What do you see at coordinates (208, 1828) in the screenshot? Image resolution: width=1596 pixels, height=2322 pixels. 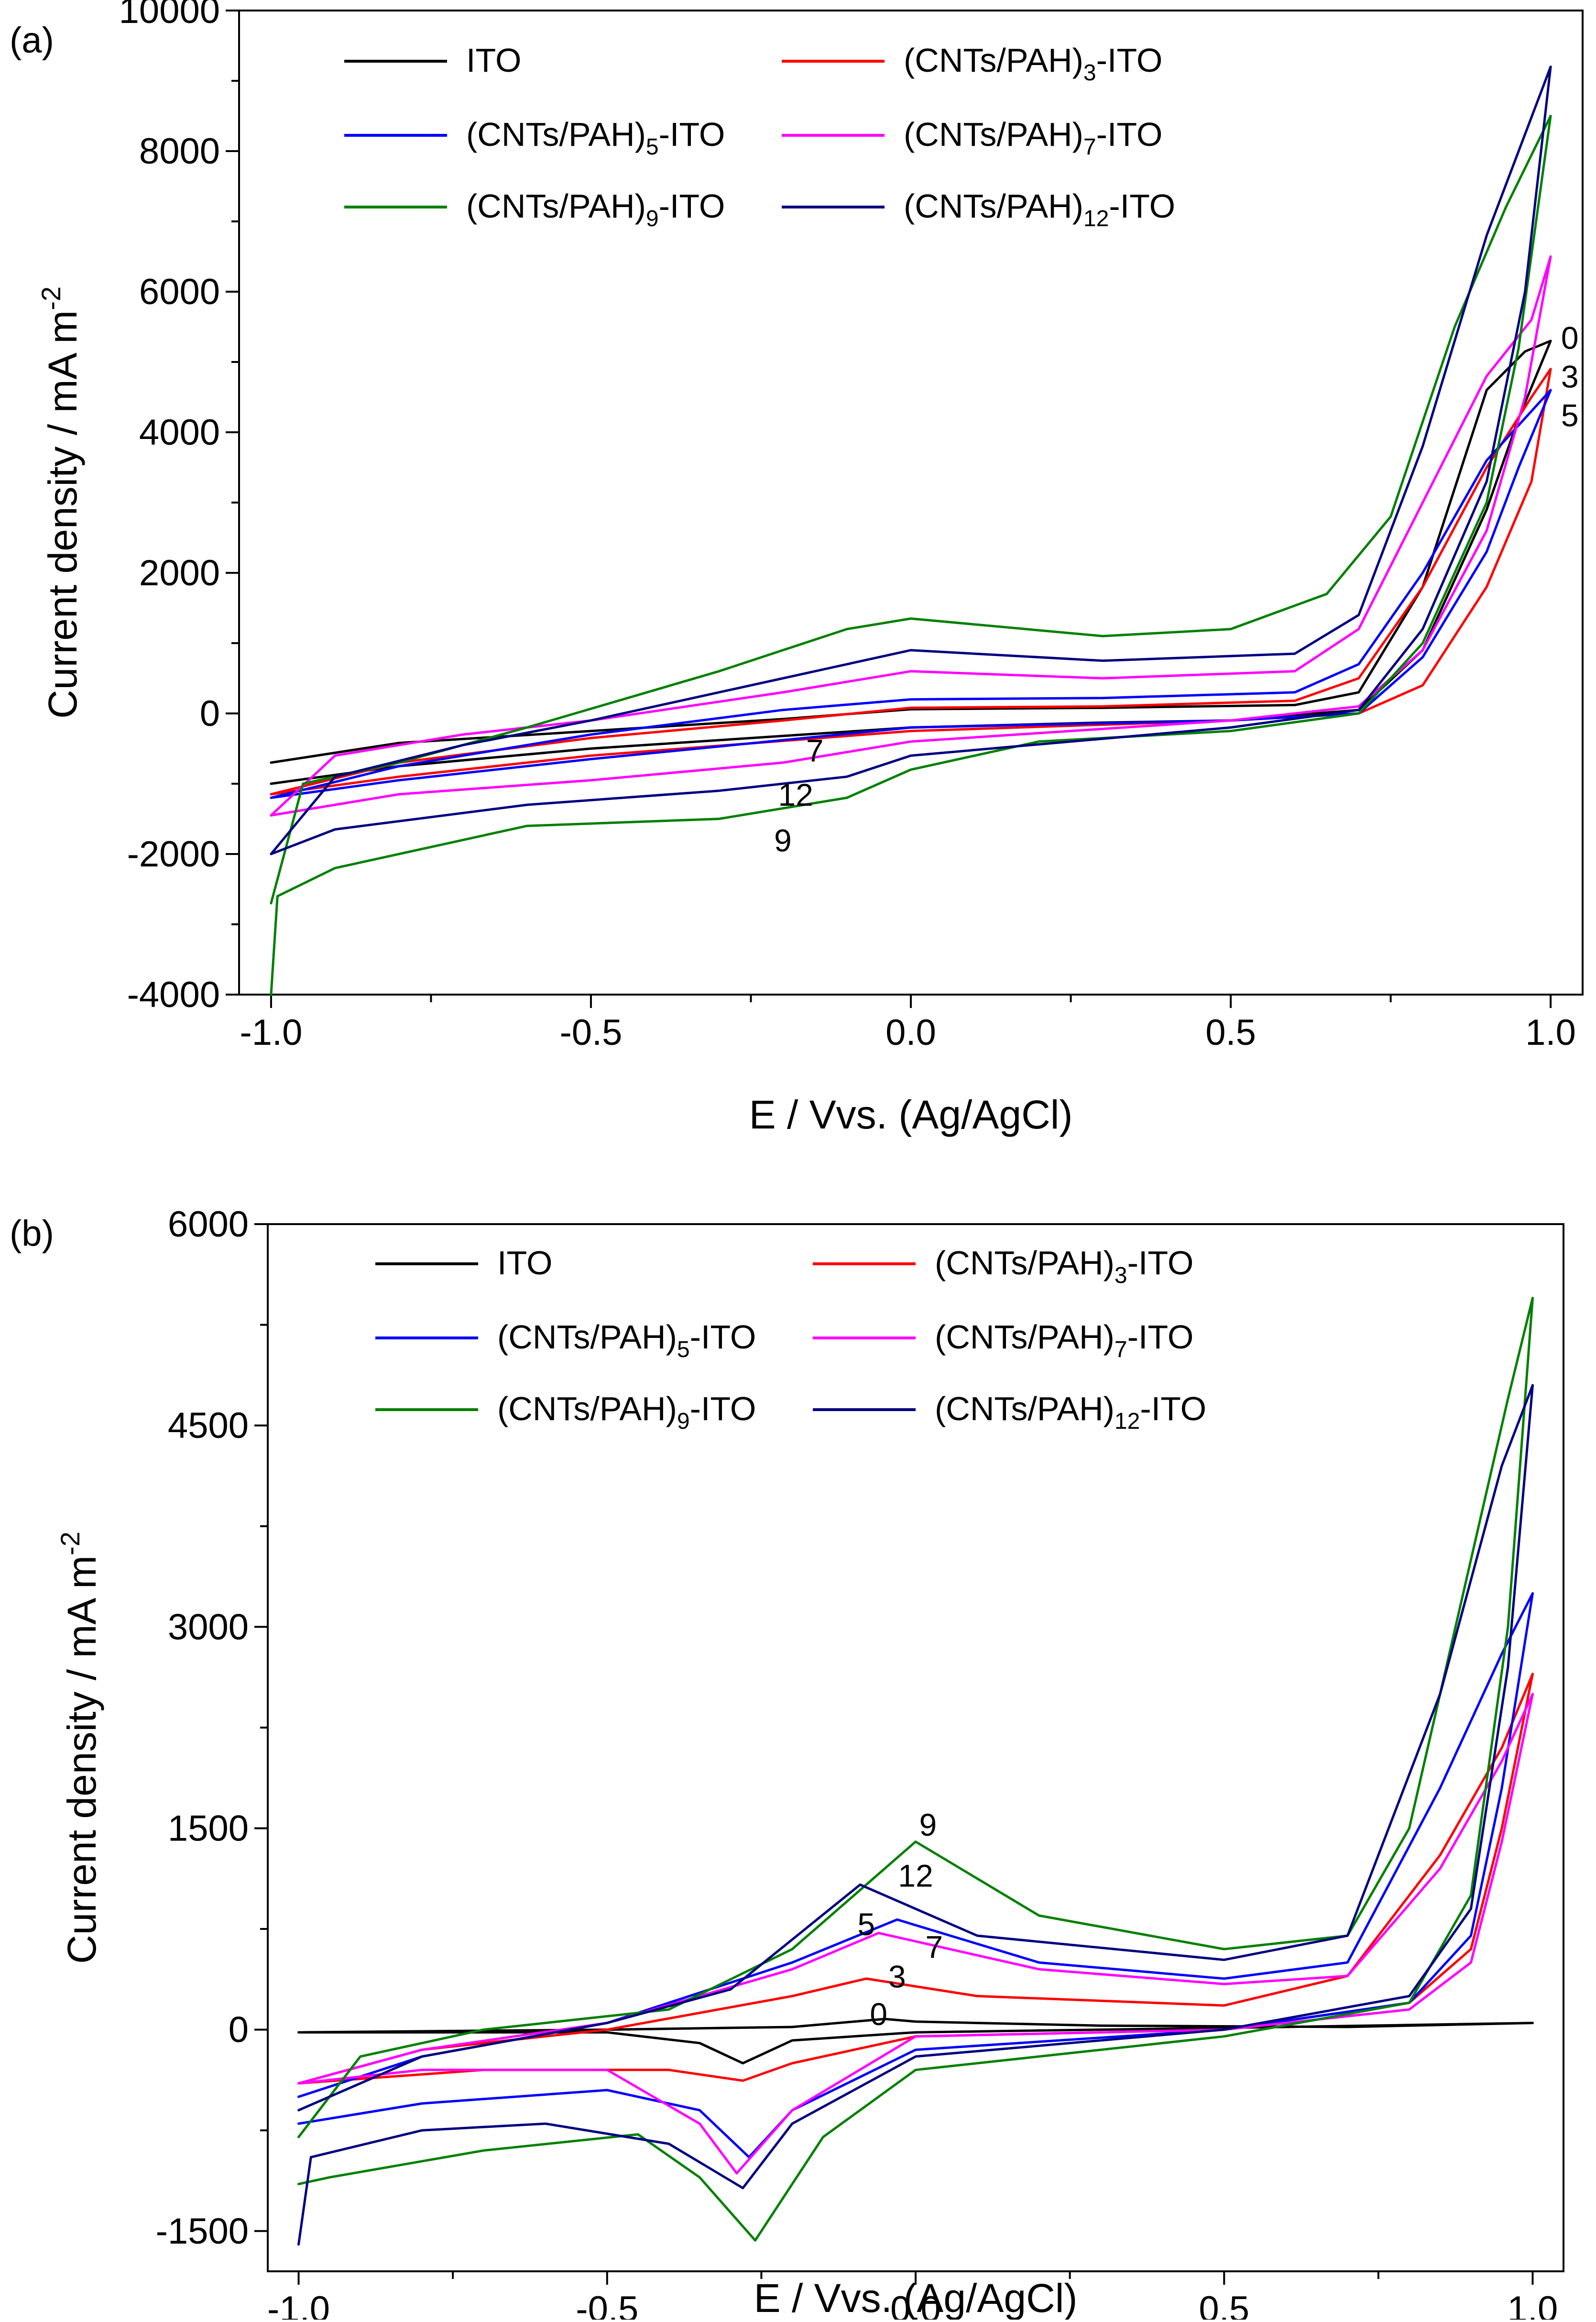 I see `y-tick-label: 1500` at bounding box center [208, 1828].